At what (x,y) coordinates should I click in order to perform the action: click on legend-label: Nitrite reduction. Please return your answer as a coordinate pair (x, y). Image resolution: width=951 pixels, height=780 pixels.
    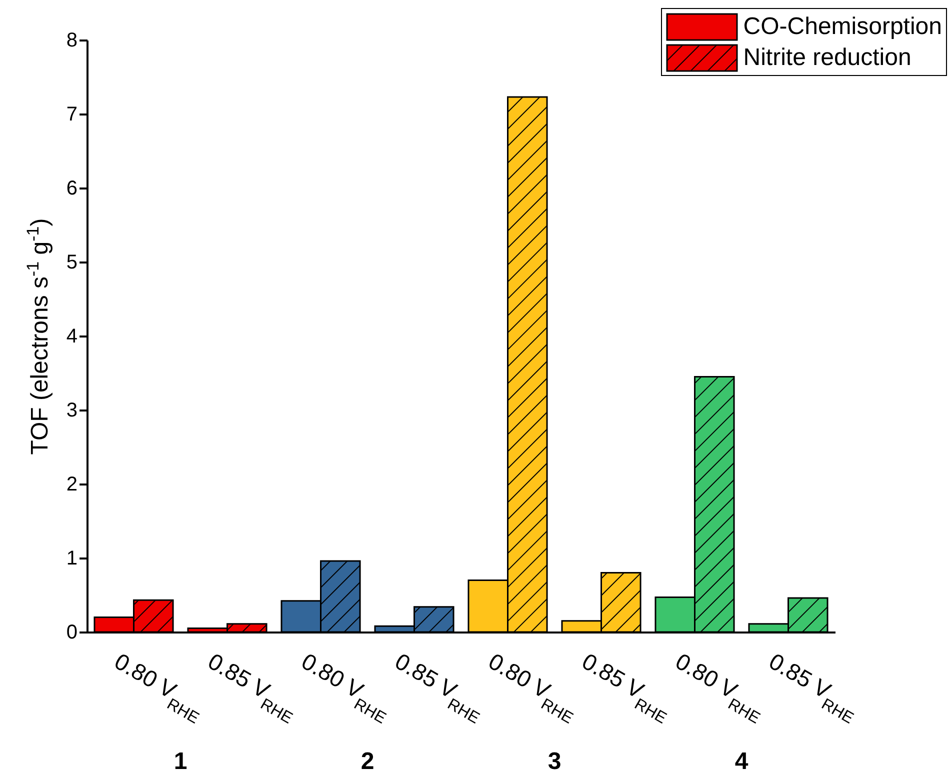
    Looking at the image, I should click on (827, 58).